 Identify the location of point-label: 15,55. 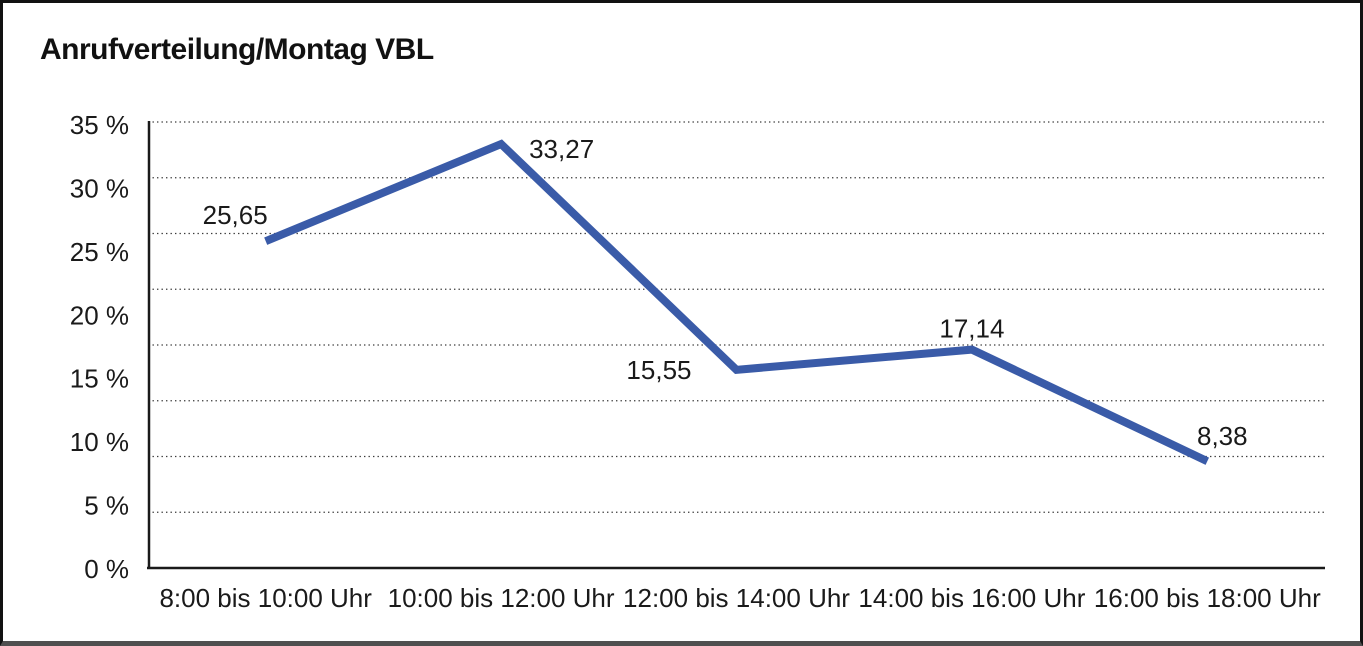
(658, 370).